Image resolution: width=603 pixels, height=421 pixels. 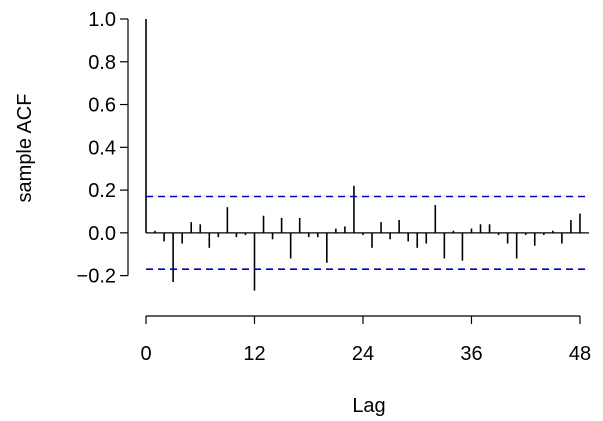 What do you see at coordinates (102, 106) in the screenshot?
I see `y-tick-label: 0.6` at bounding box center [102, 106].